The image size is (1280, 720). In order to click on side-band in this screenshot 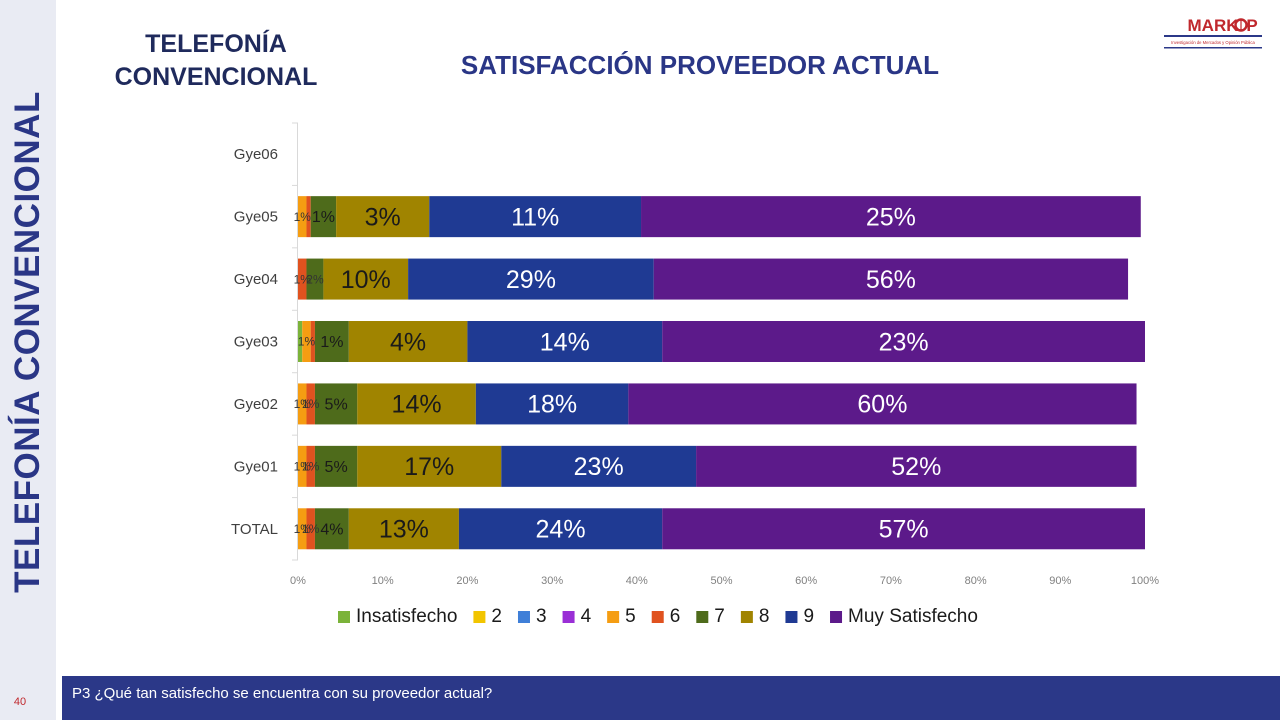, I will do `click(28, 360)`.